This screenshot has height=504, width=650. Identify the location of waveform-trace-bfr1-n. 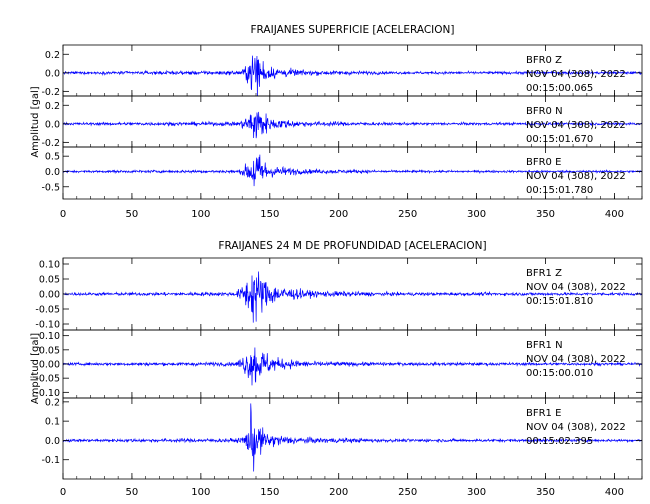
(352, 366).